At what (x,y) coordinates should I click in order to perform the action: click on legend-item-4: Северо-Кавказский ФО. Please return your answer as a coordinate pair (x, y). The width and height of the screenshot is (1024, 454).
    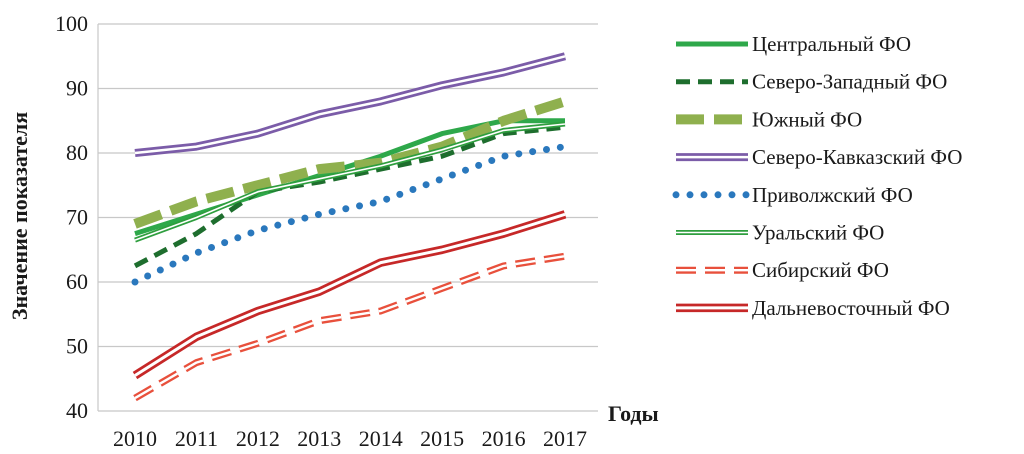
    Looking at the image, I should click on (819, 157).